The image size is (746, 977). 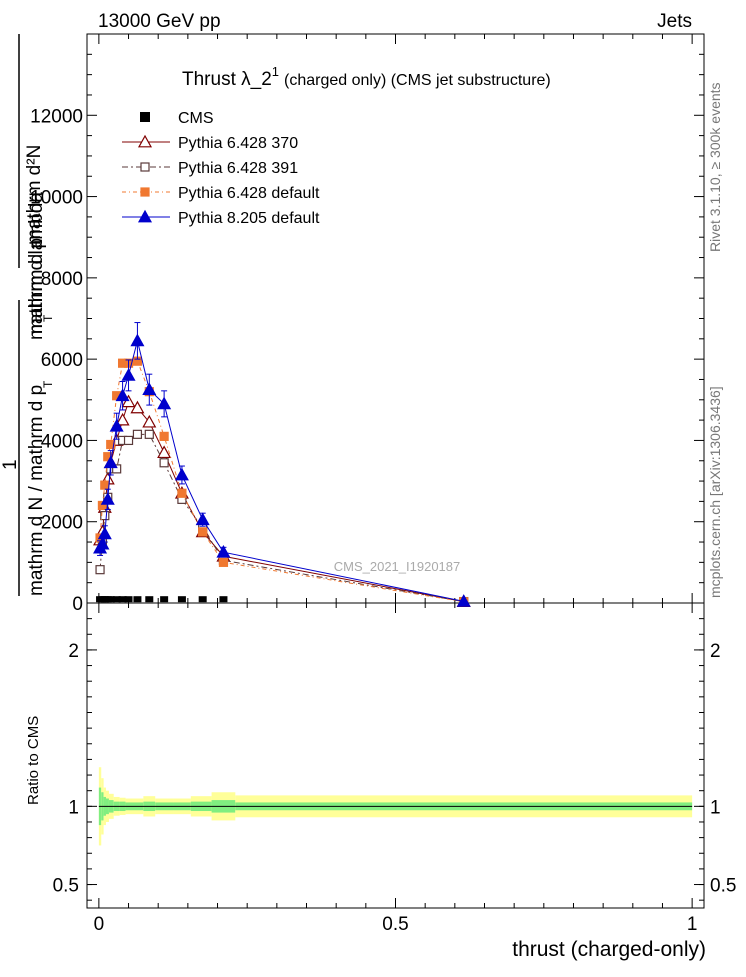 I want to click on x-tick-label: 0, so click(x=99, y=924).